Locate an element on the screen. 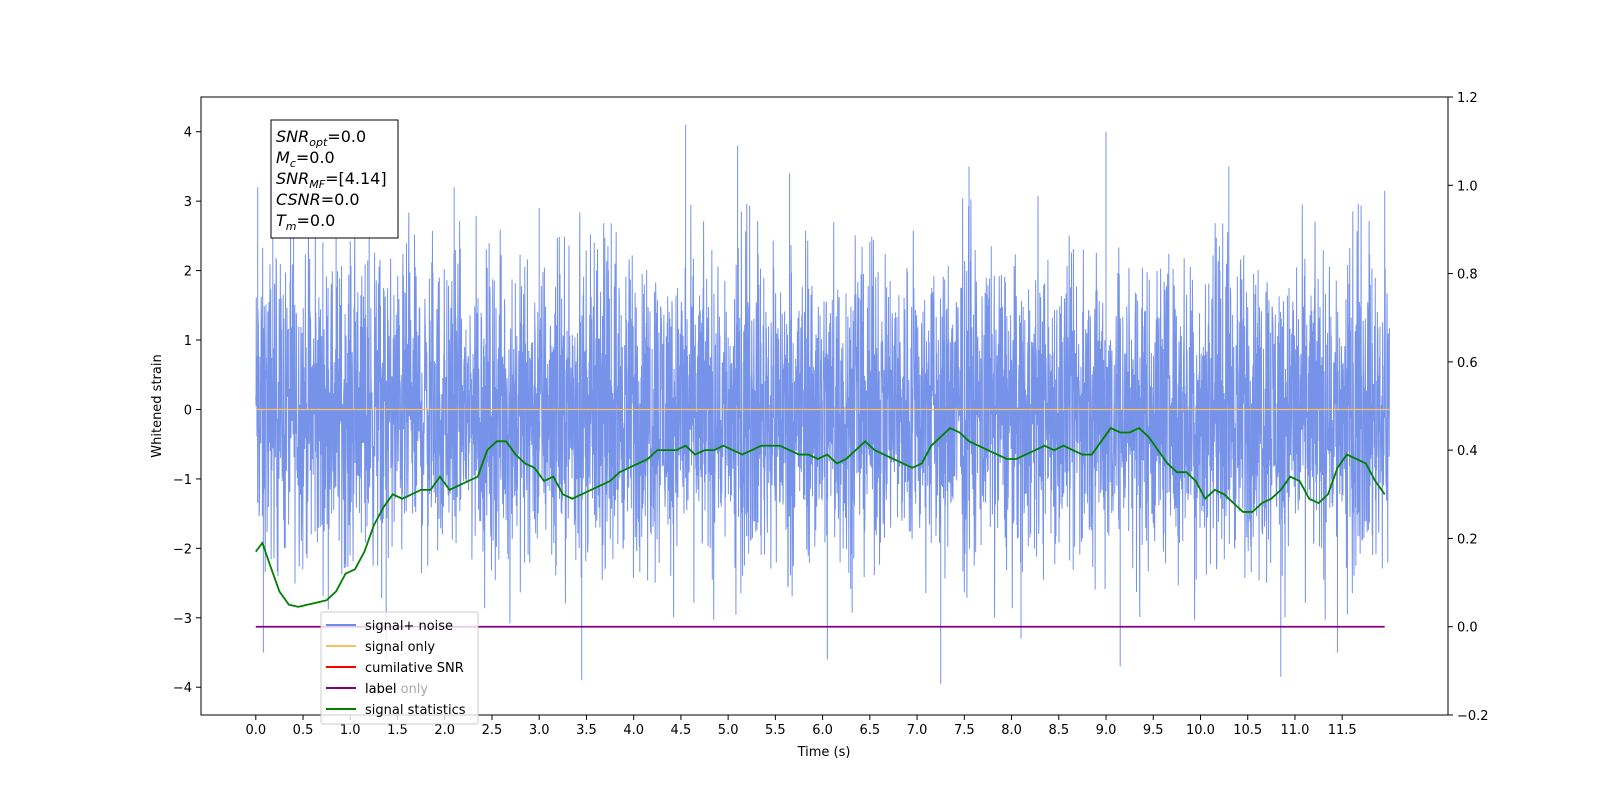  x-tick-label: 11.0 is located at coordinates (1294, 730).